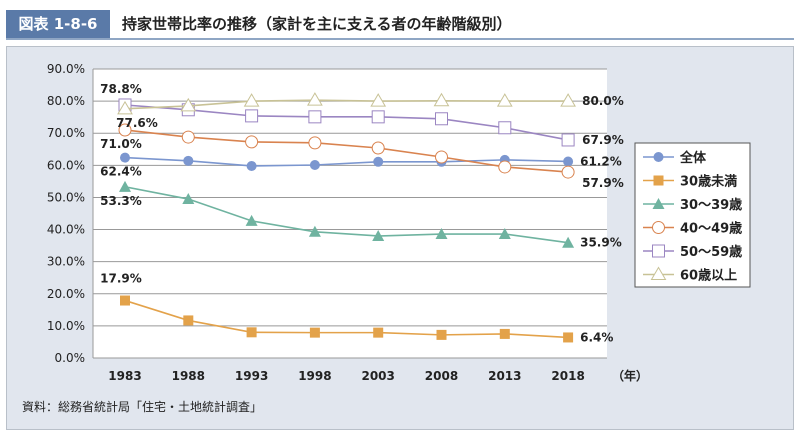  Describe the element at coordinates (121, 89) in the screenshot. I see `data-label: 78.8%` at that location.